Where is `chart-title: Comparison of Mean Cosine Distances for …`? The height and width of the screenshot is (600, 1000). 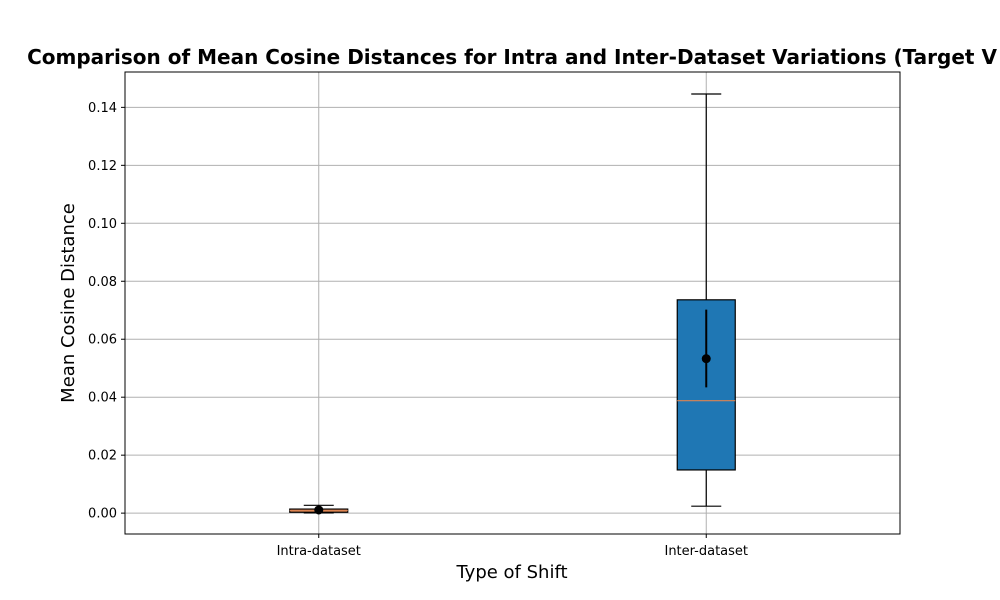
chart-title: Comparison of Mean Cosine Distances for … is located at coordinates (512, 57).